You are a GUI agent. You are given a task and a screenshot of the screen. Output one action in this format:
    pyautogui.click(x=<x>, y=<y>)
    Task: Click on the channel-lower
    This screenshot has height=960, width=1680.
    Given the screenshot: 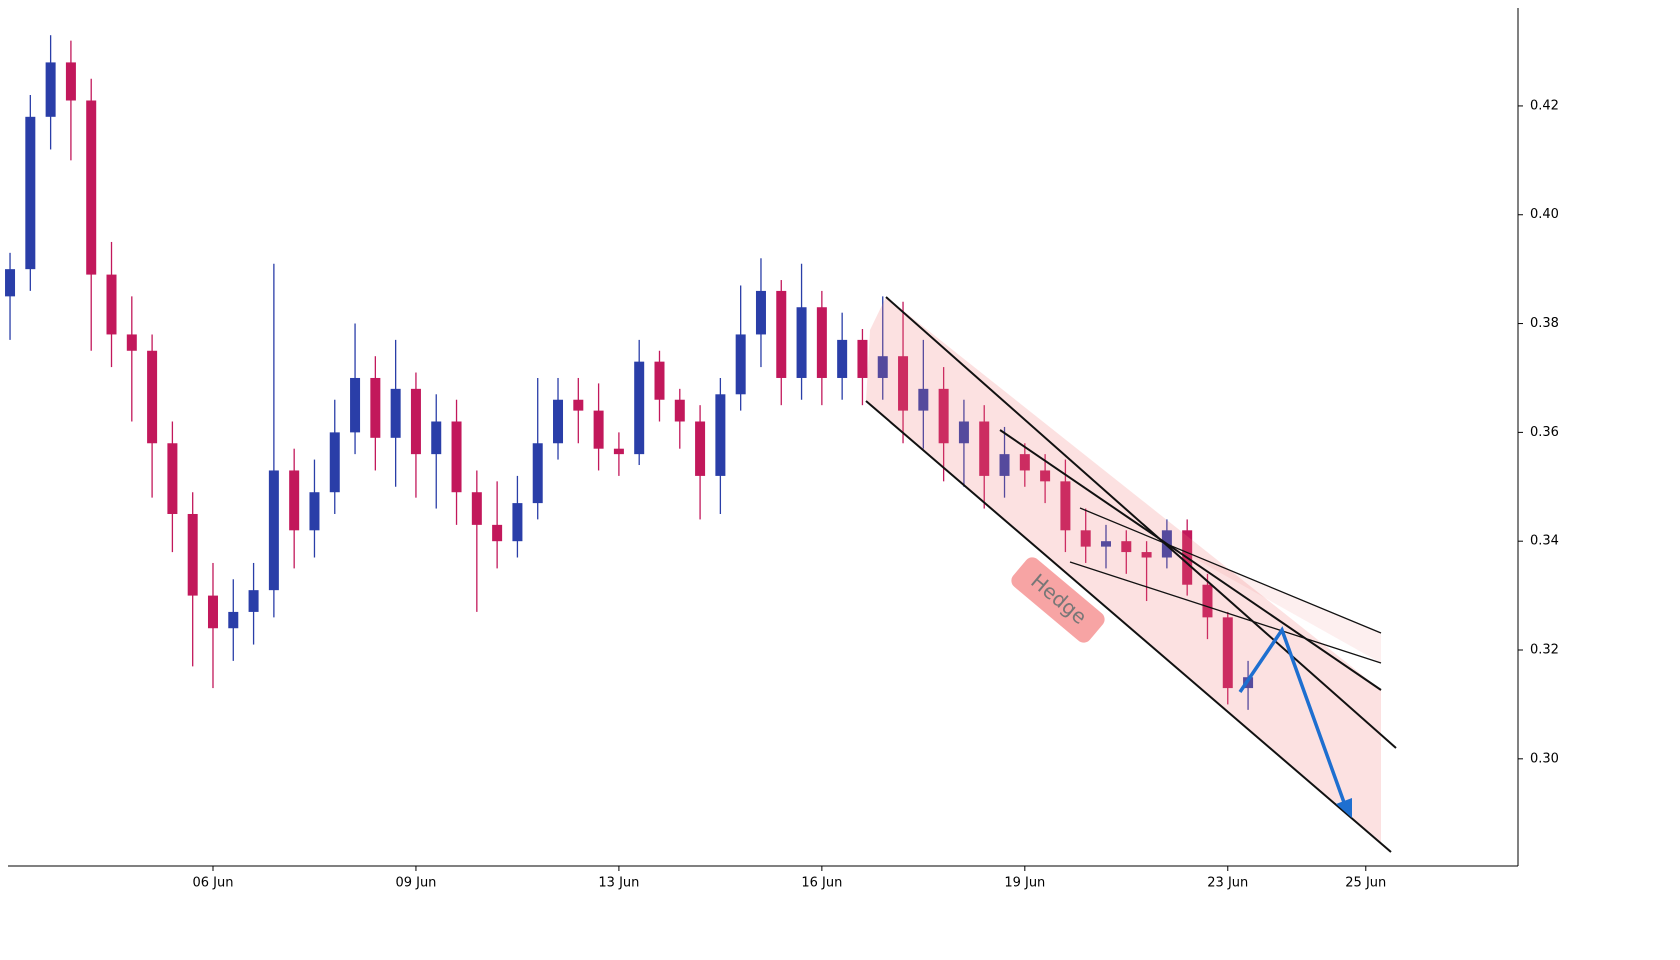 What is the action you would take?
    pyautogui.click(x=1128, y=626)
    